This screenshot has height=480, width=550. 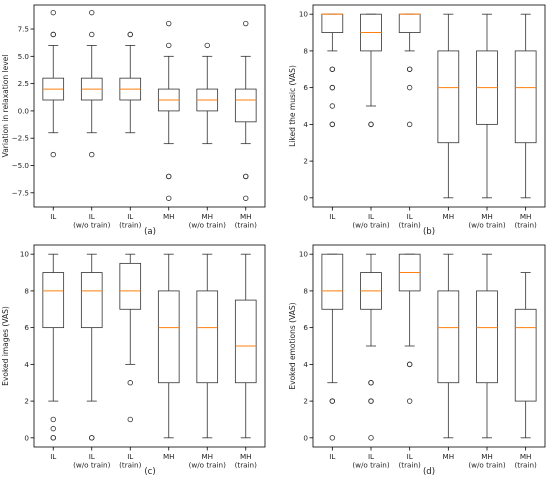 I want to click on panel-label: (b), so click(x=429, y=232).